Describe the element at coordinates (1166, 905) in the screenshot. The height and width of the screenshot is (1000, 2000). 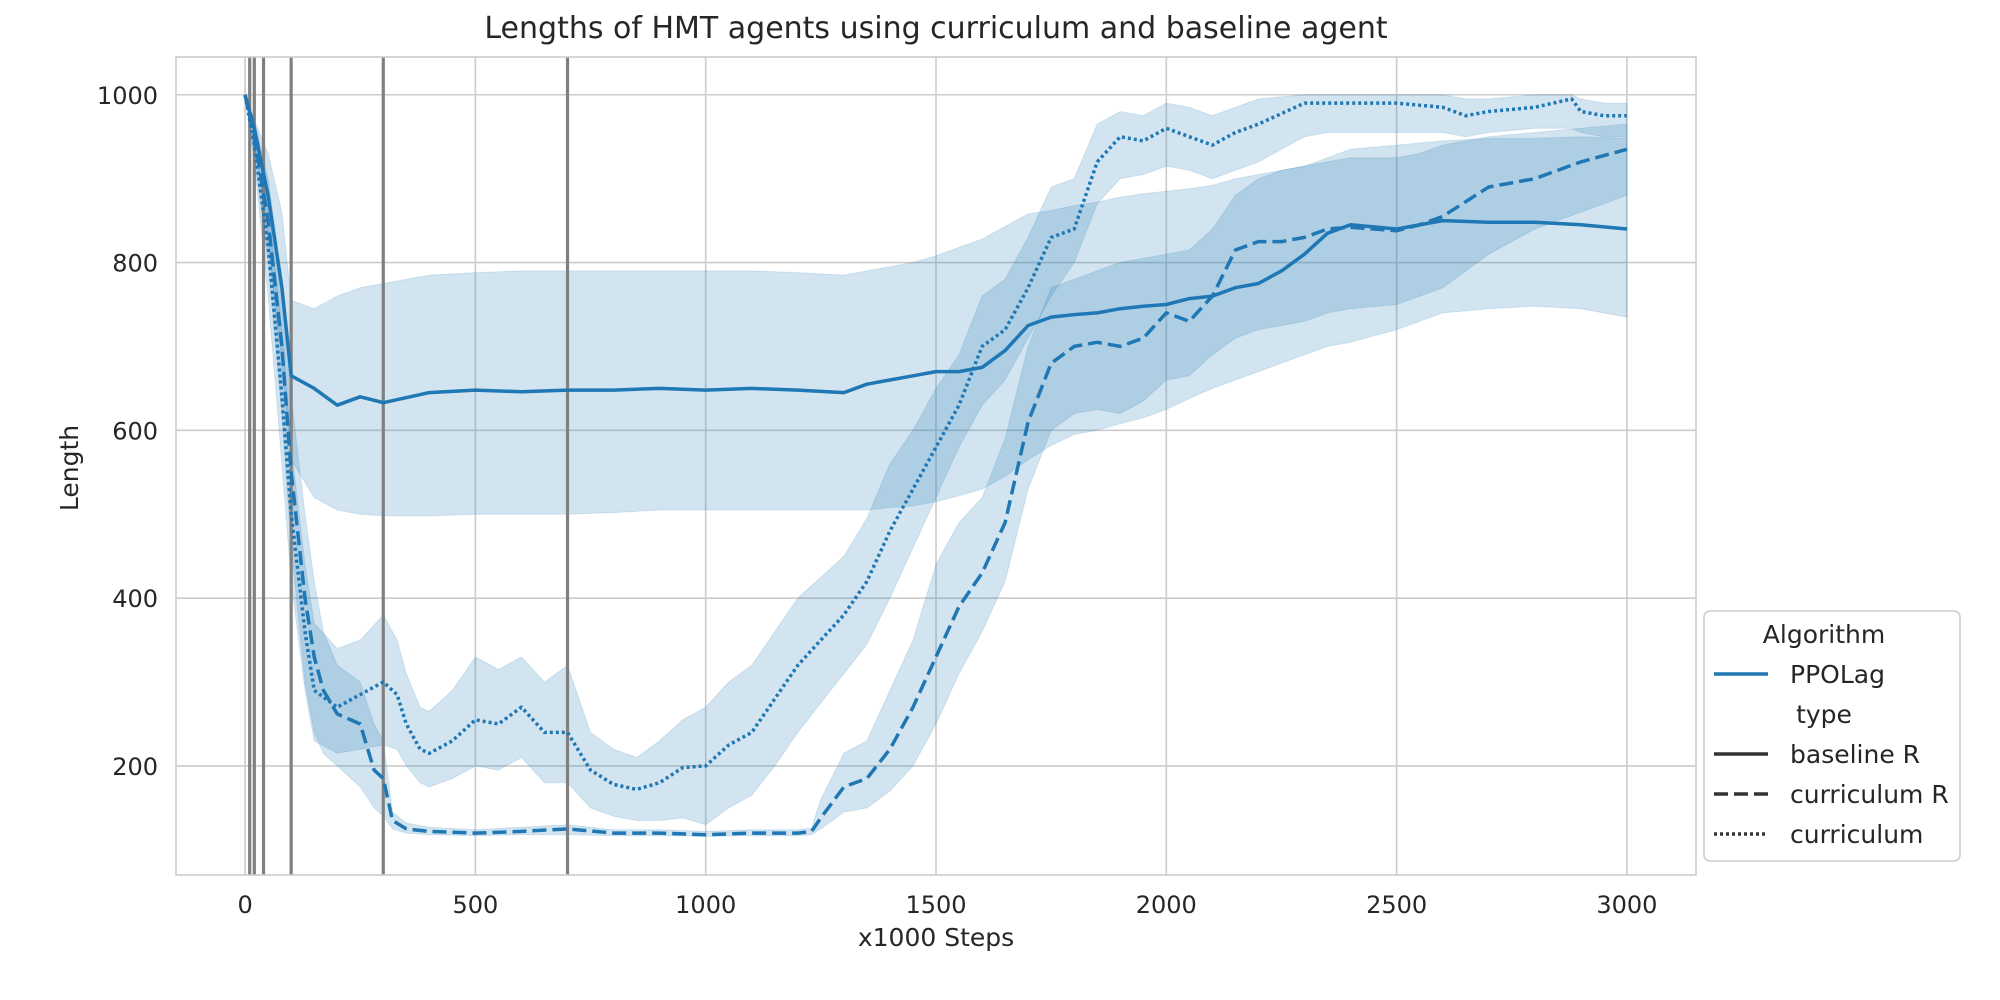
I see `x-tick-label: 2000` at that location.